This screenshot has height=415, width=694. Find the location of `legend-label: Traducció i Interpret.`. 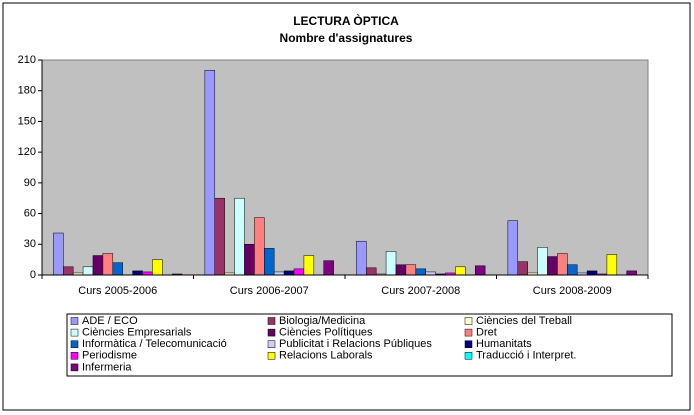

legend-label: Traducció i Interpret. is located at coordinates (526, 356).